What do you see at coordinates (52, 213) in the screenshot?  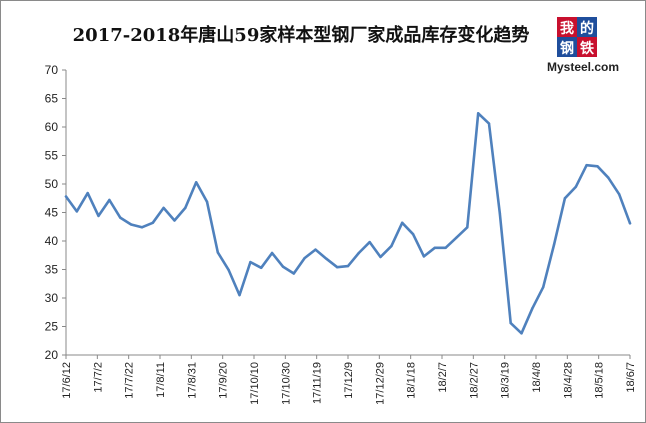 I see `y-tick-label: 45` at bounding box center [52, 213].